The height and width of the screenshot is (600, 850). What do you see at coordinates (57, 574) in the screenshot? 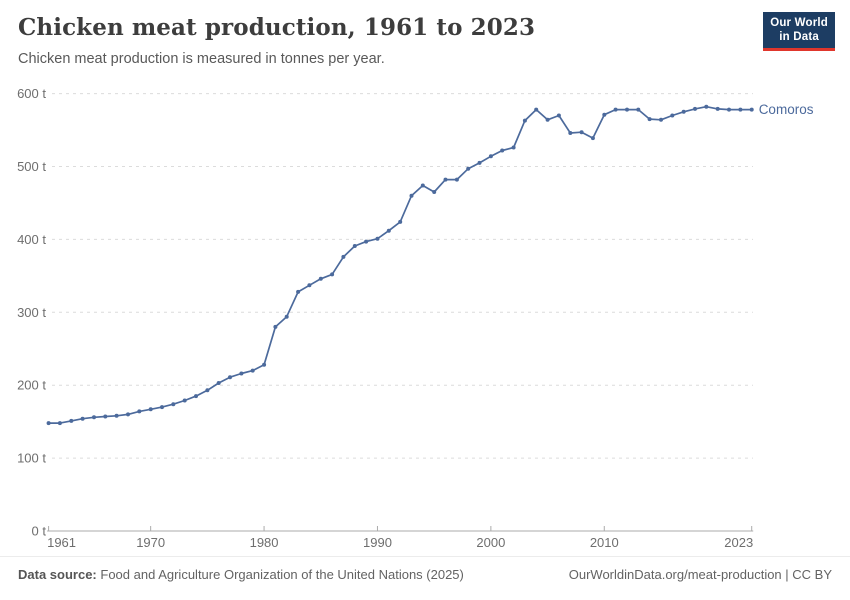
I see `data-source-label: Data source:` at bounding box center [57, 574].